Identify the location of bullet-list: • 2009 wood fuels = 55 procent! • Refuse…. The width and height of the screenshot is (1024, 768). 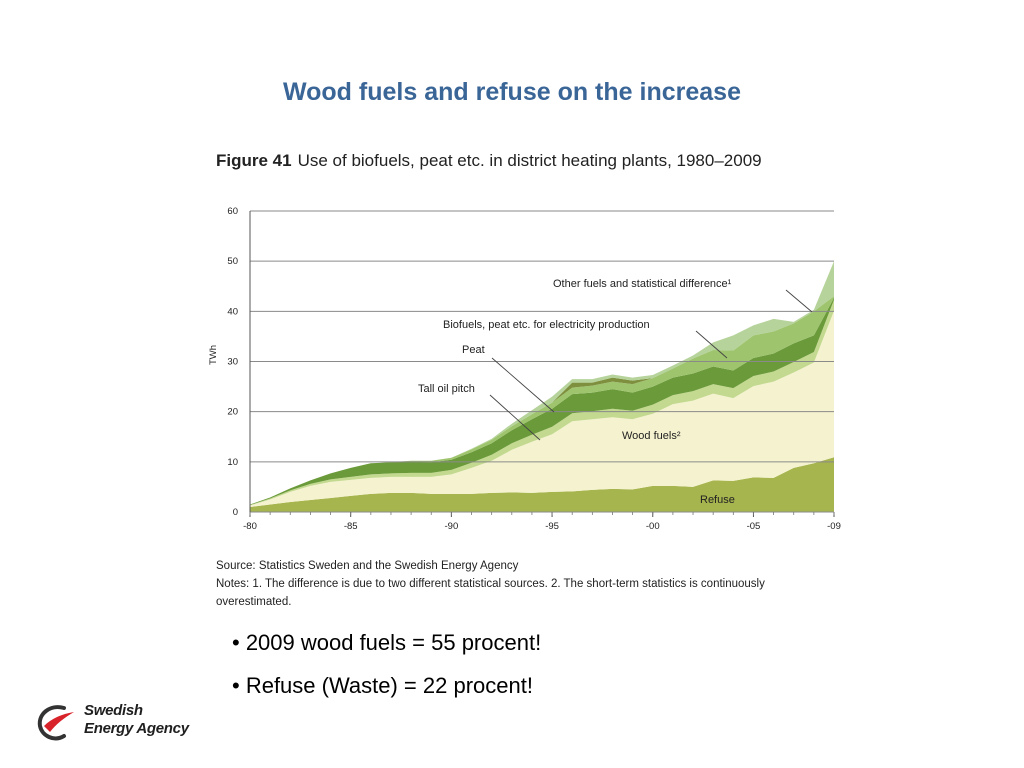
(386, 673).